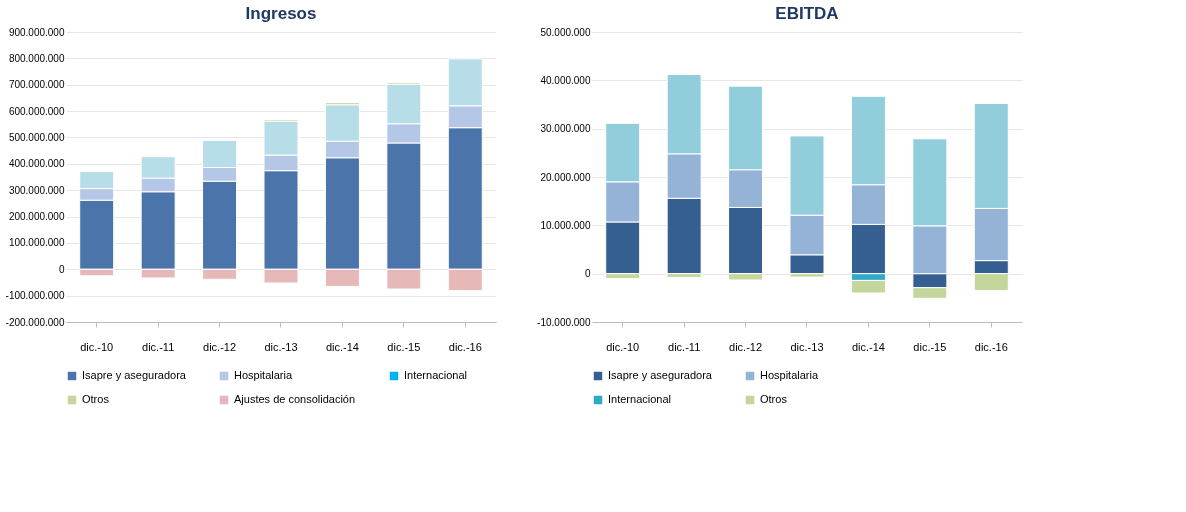 The image size is (1186, 512). What do you see at coordinates (565, 177) in the screenshot?
I see `y-tick-label: 20.000.000` at bounding box center [565, 177].